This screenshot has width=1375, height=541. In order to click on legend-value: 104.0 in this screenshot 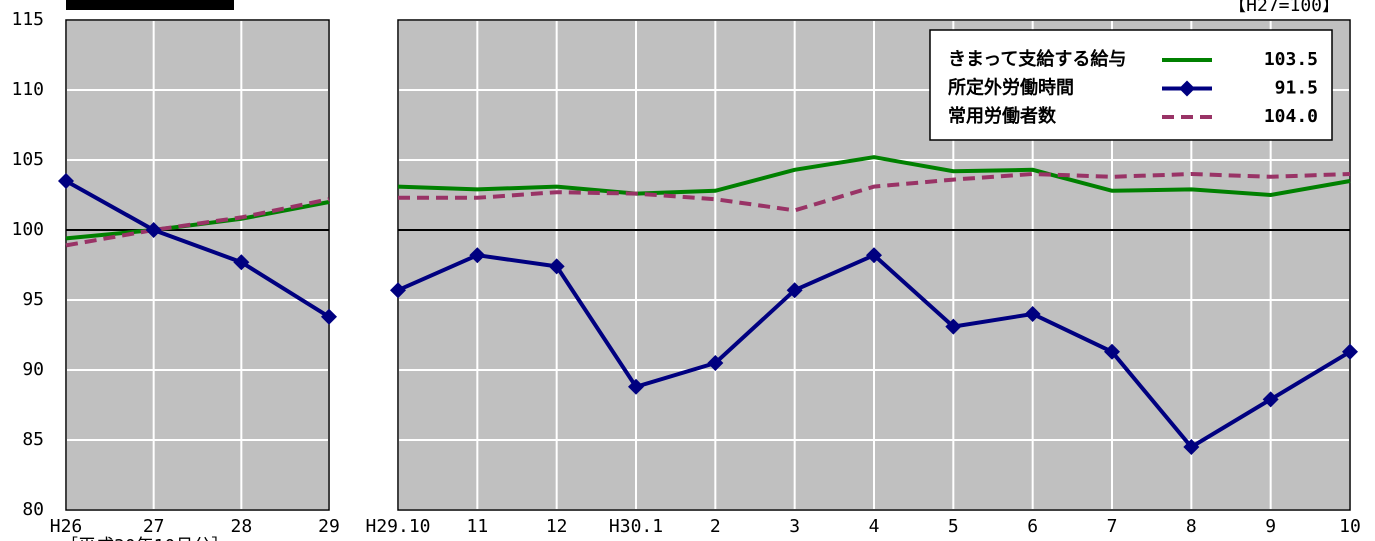, I will do `click(1291, 116)`.